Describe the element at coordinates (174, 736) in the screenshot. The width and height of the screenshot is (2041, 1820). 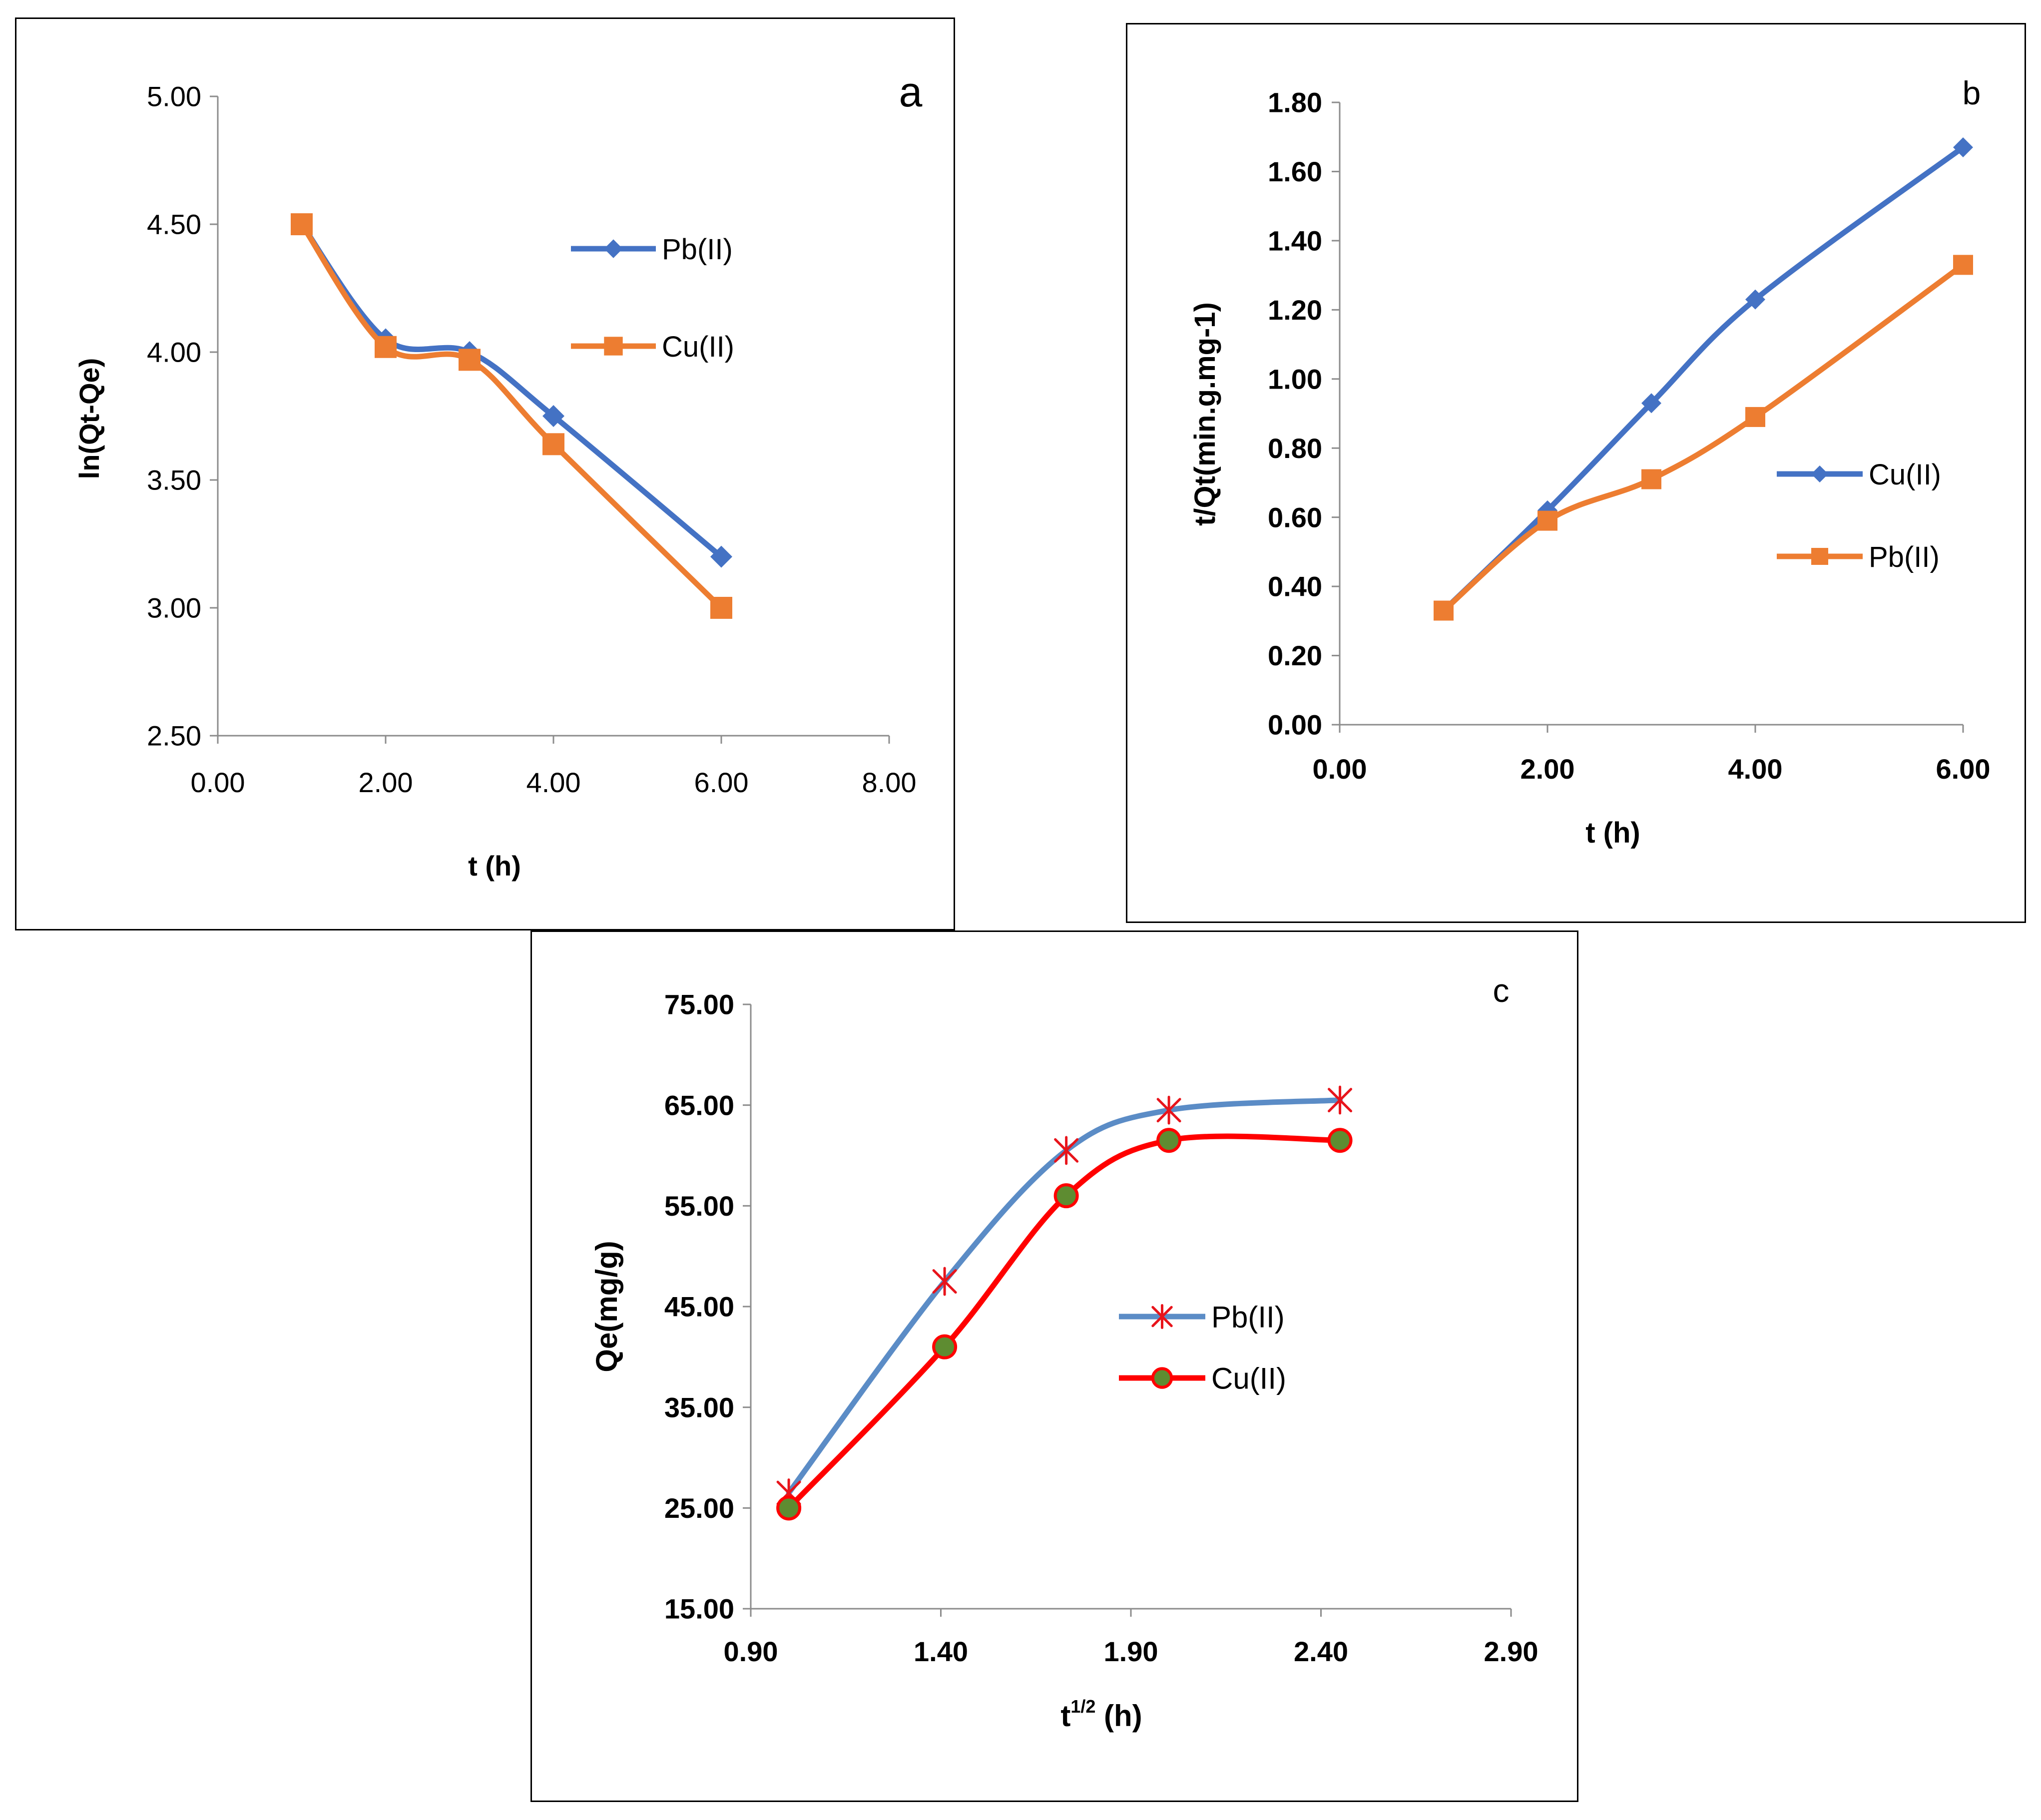
I see `y-tick-label: 2.50` at that location.